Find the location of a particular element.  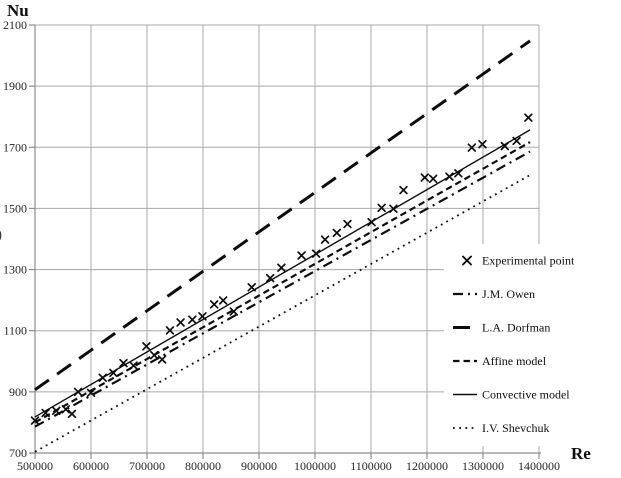

legend-label: I.V. Shevchuk is located at coordinates (515, 428).